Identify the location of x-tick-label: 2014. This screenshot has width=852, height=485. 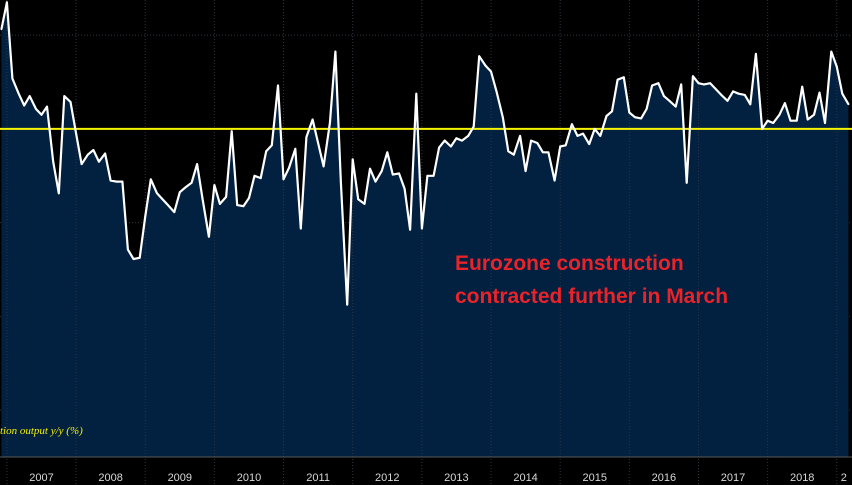
(525, 478).